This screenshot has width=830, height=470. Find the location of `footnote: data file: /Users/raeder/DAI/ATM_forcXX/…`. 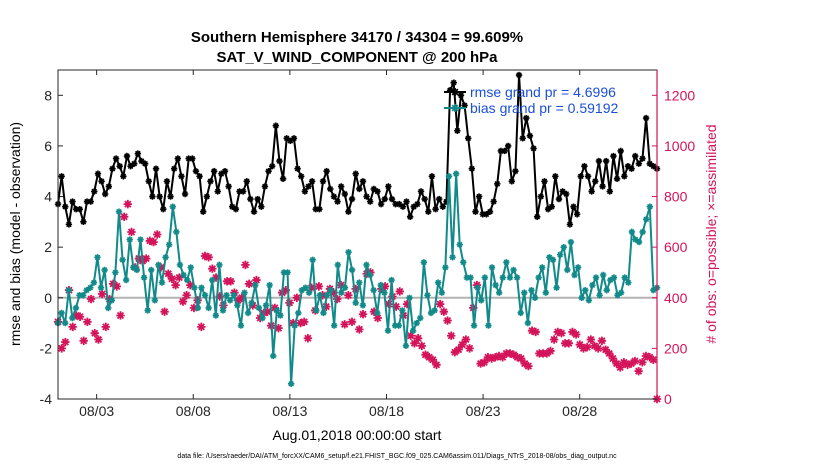

footnote: data file: /Users/raeder/DAI/ATM_forcXX/… is located at coordinates (397, 456).